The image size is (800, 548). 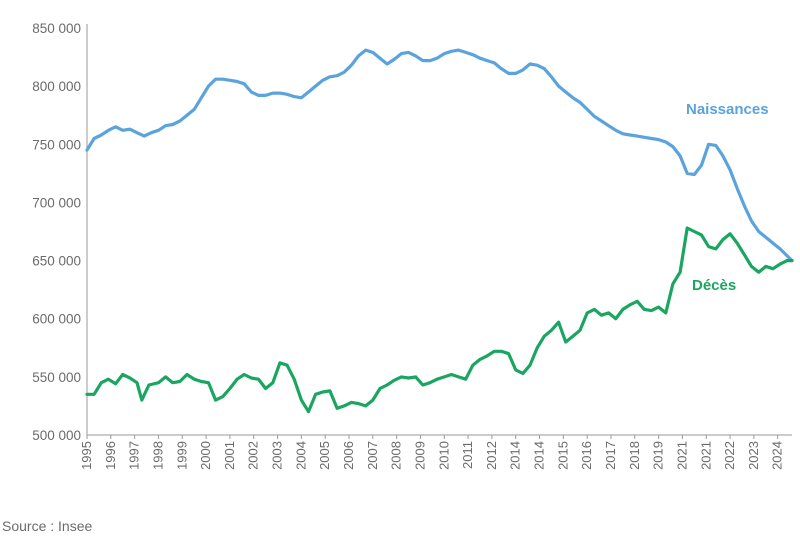 What do you see at coordinates (753, 455) in the screenshot?
I see `x-tick-label: 2023` at bounding box center [753, 455].